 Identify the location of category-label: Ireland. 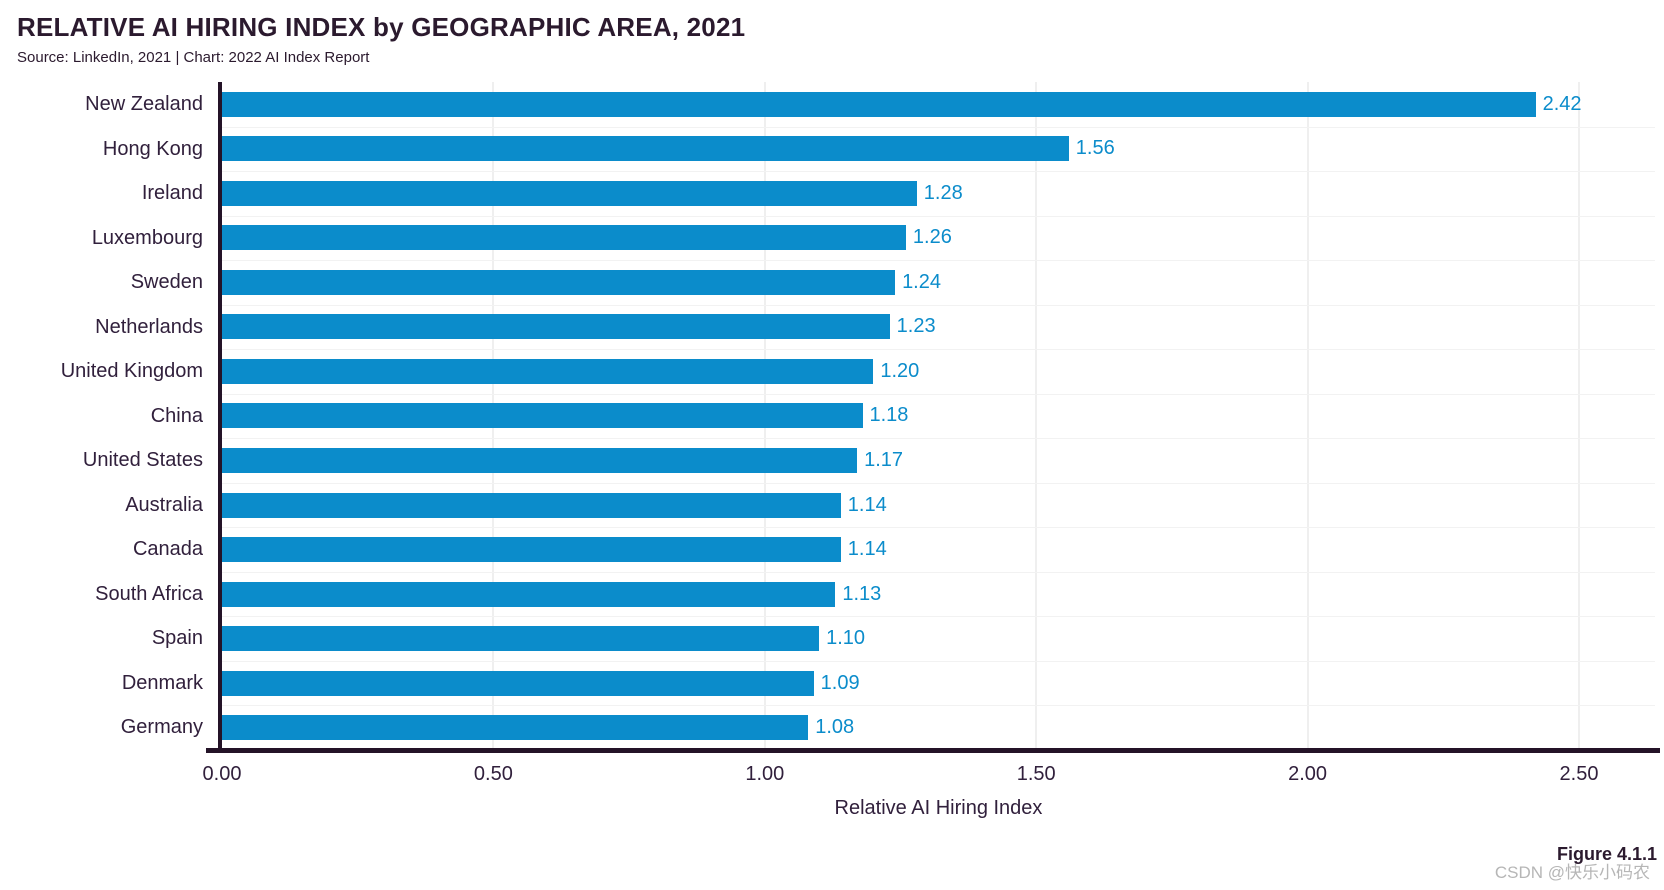
(172, 193).